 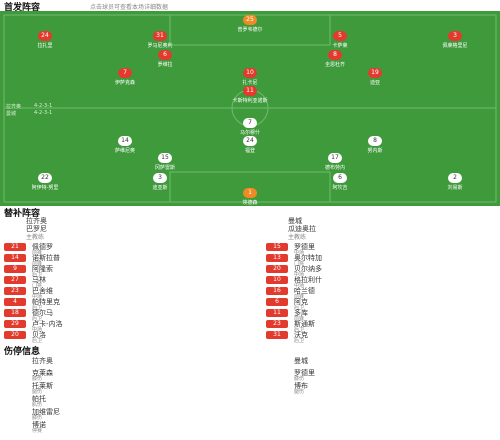 I want to click on sub-player-name: 贝尔纳多, so click(x=308, y=269).